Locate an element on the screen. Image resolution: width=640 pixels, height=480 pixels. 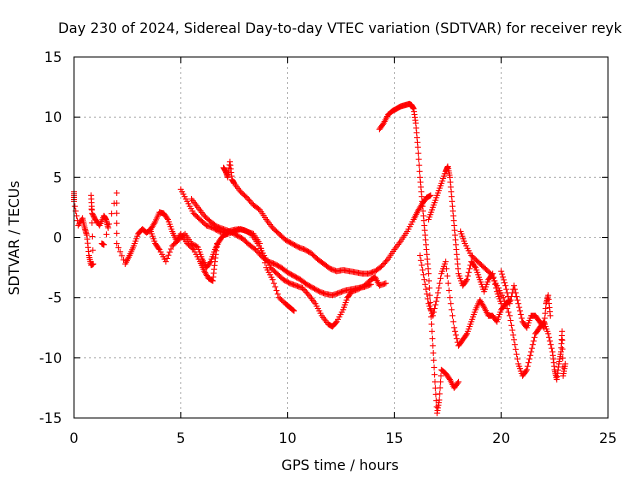
y-tick-label: -15 is located at coordinates (50, 419).